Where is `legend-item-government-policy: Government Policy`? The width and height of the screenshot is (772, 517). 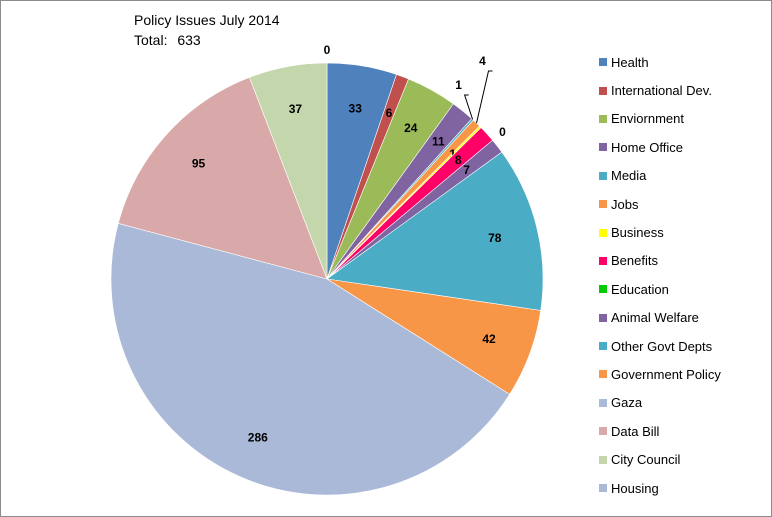
legend-item-government-policy: Government Policy is located at coordinates (660, 374).